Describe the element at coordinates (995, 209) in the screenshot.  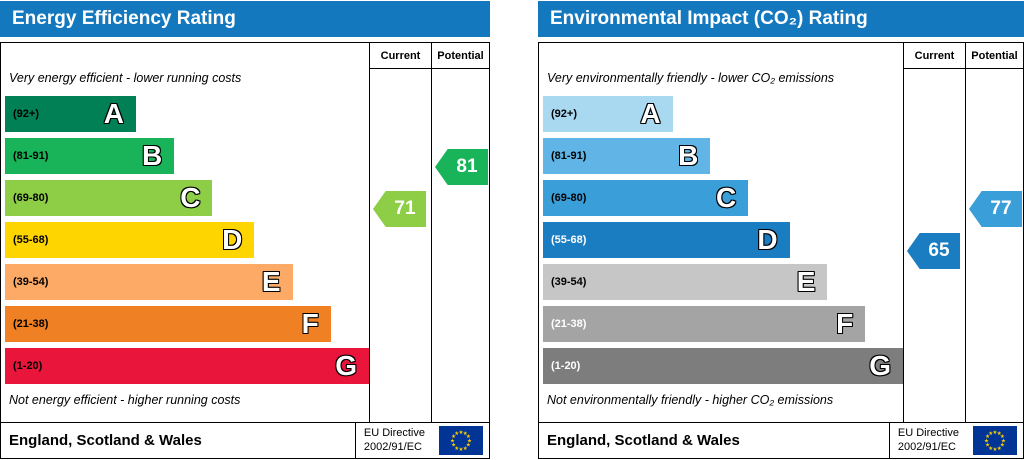
I see `potential-rating-arrow: 77` at that location.